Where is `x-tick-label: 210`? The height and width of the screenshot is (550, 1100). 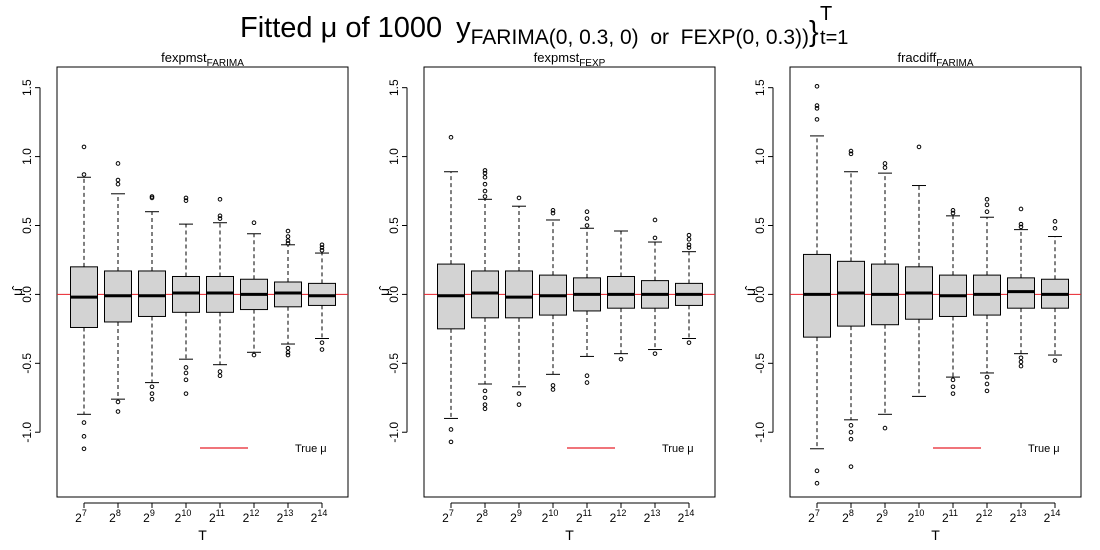
x-tick-label: 210 is located at coordinates (916, 516).